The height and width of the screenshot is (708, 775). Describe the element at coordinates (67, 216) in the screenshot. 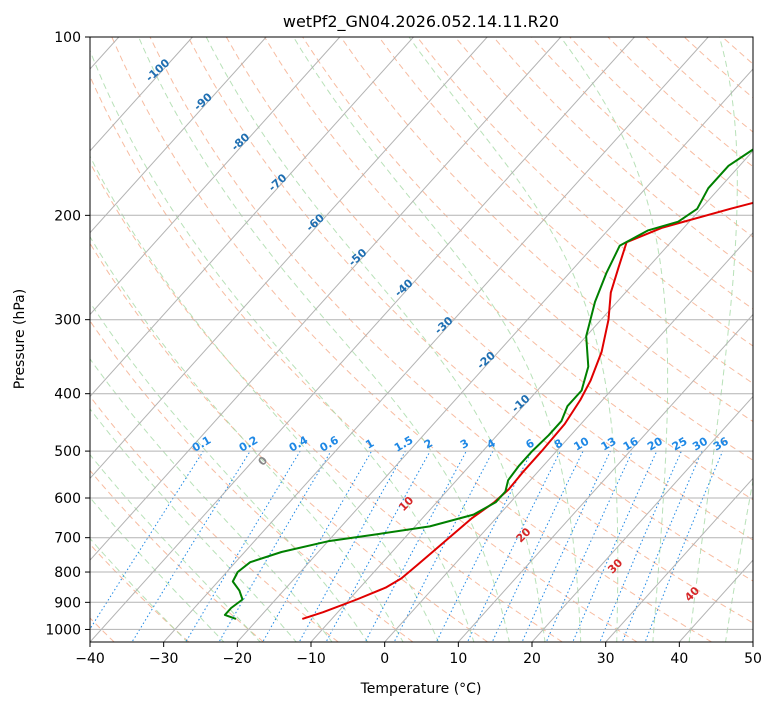

I see `y-tick-label: 200` at that location.